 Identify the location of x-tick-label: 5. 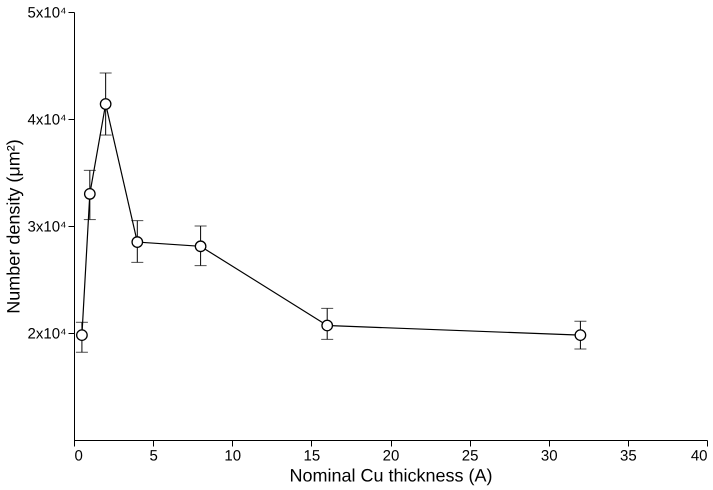
(153, 456).